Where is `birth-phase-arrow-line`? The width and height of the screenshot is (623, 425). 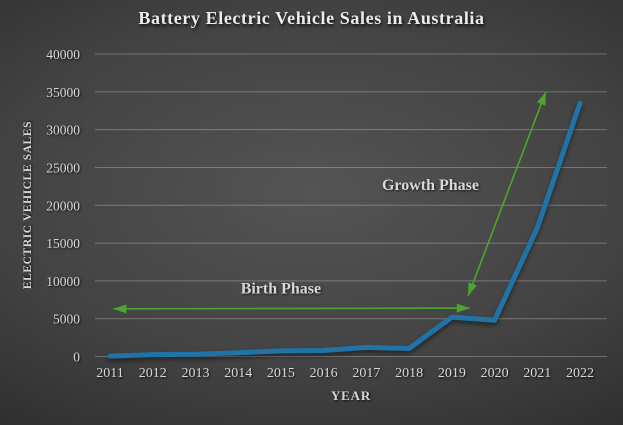 birth-phase-arrow-line is located at coordinates (291, 308).